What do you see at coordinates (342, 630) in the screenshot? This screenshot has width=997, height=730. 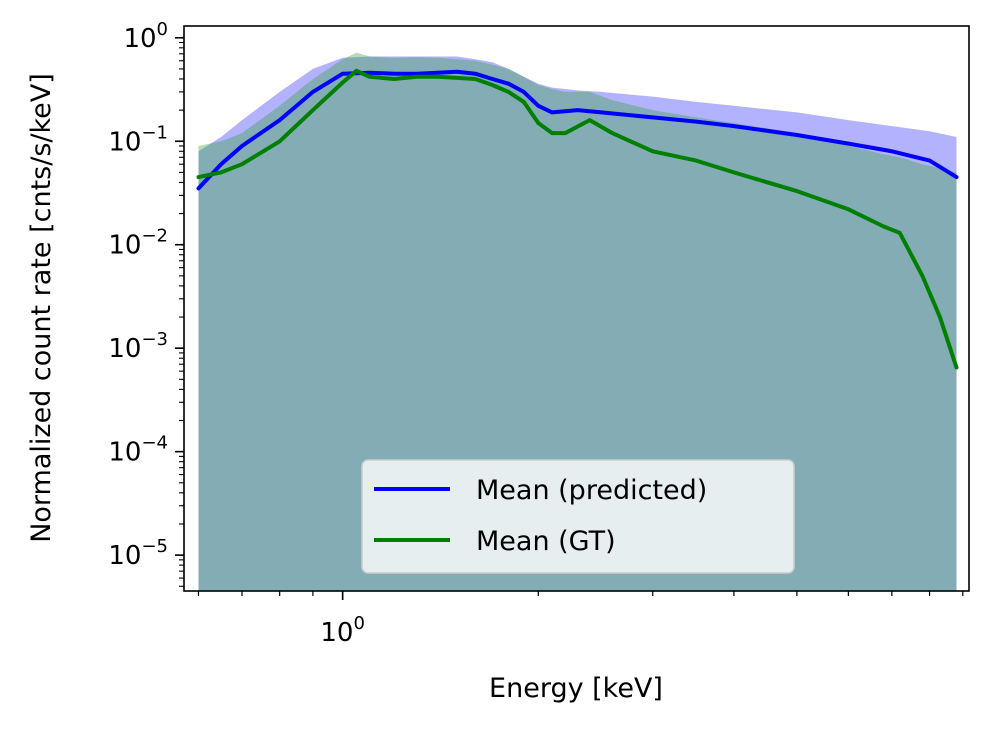 I see `x-tick-label: 100` at bounding box center [342, 630].